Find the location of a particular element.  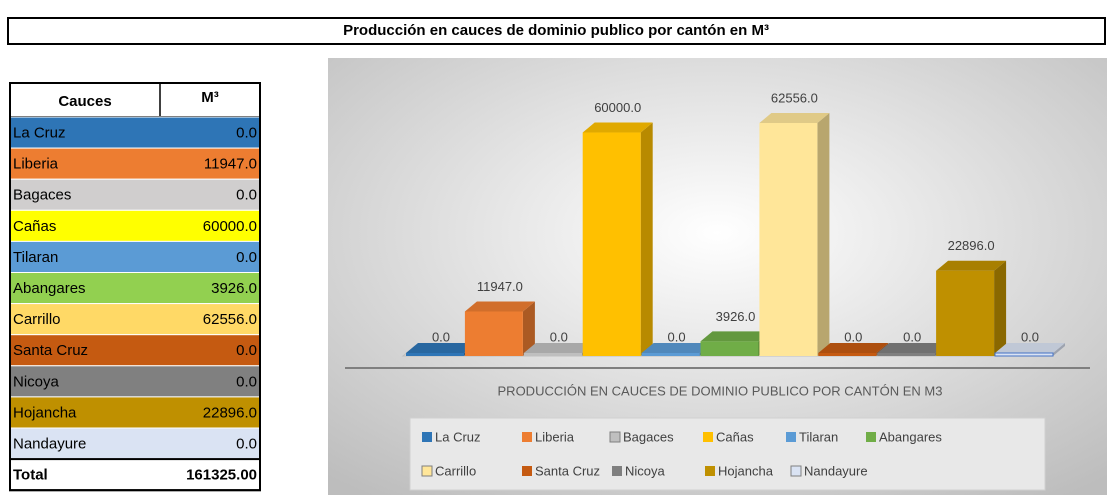

legend-label: La Cruz is located at coordinates (458, 436).